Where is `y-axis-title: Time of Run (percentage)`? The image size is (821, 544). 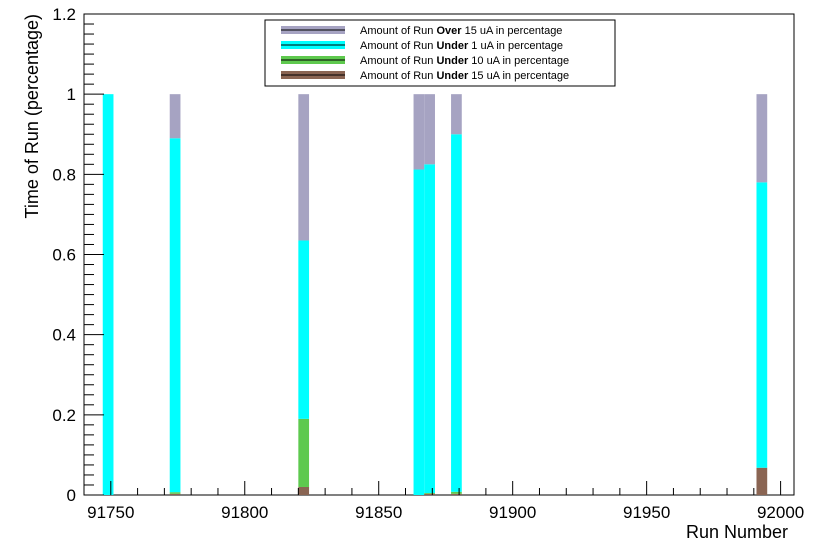 y-axis-title: Time of Run (percentage) is located at coordinates (32, 116).